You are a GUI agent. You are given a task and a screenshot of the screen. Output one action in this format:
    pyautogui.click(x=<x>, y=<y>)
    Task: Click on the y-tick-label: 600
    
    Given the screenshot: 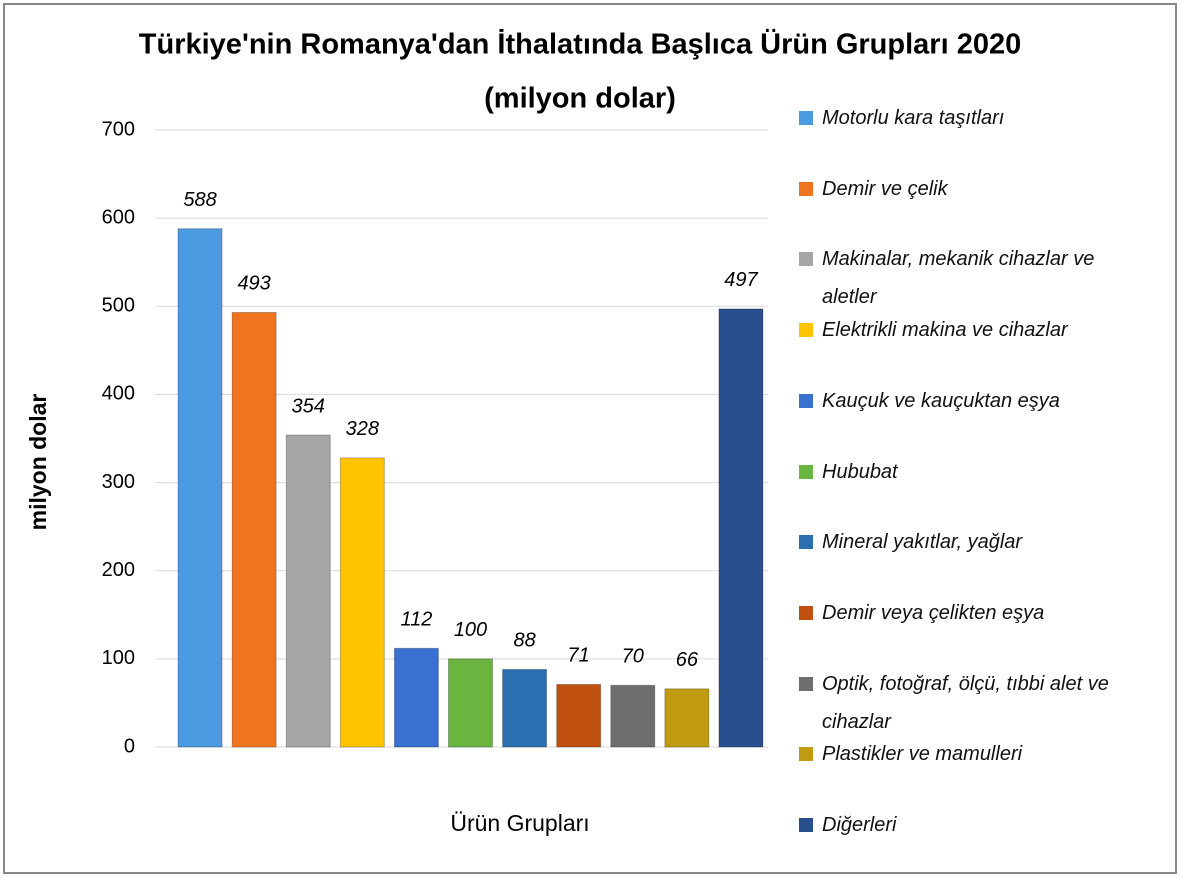 What is the action you would take?
    pyautogui.click(x=118, y=217)
    